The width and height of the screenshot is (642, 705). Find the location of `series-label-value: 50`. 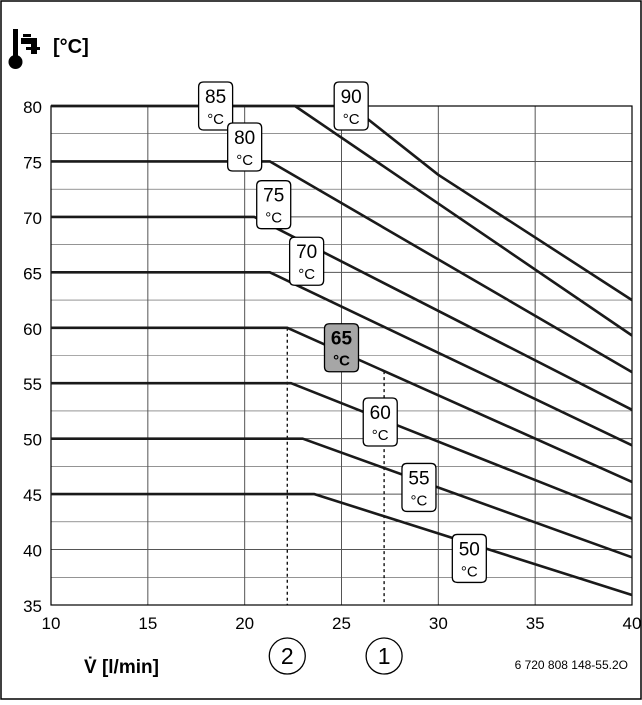

series-label-value: 50 is located at coordinates (469, 549).